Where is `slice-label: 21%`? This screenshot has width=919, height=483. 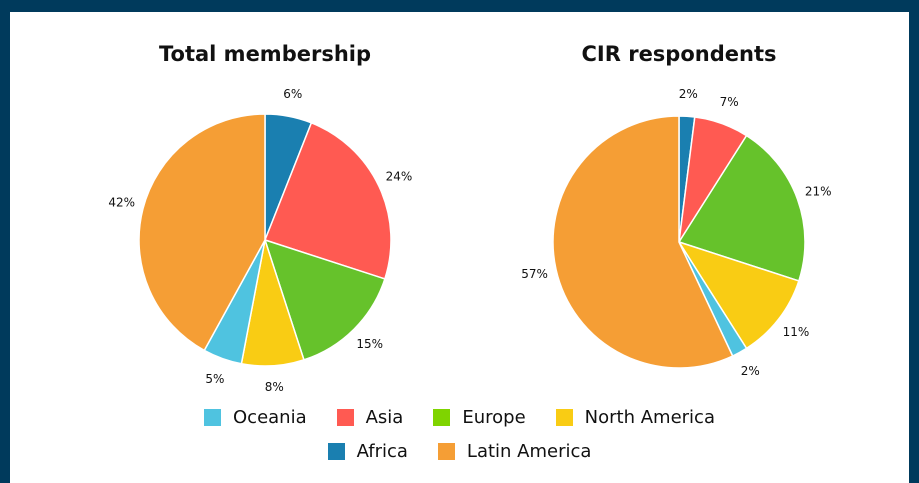
slice-label: 21% is located at coordinates (818, 191).